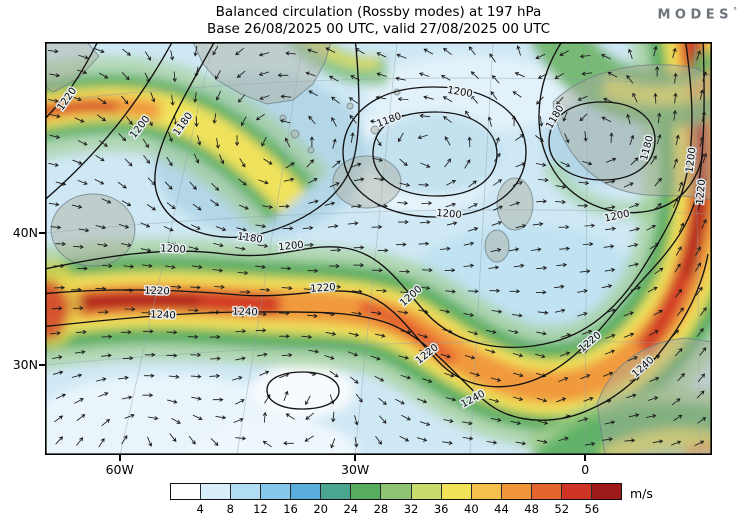 The width and height of the screenshot is (750, 516). What do you see at coordinates (592, 509) in the screenshot?
I see `colorbar-tick-label: 56` at bounding box center [592, 509].